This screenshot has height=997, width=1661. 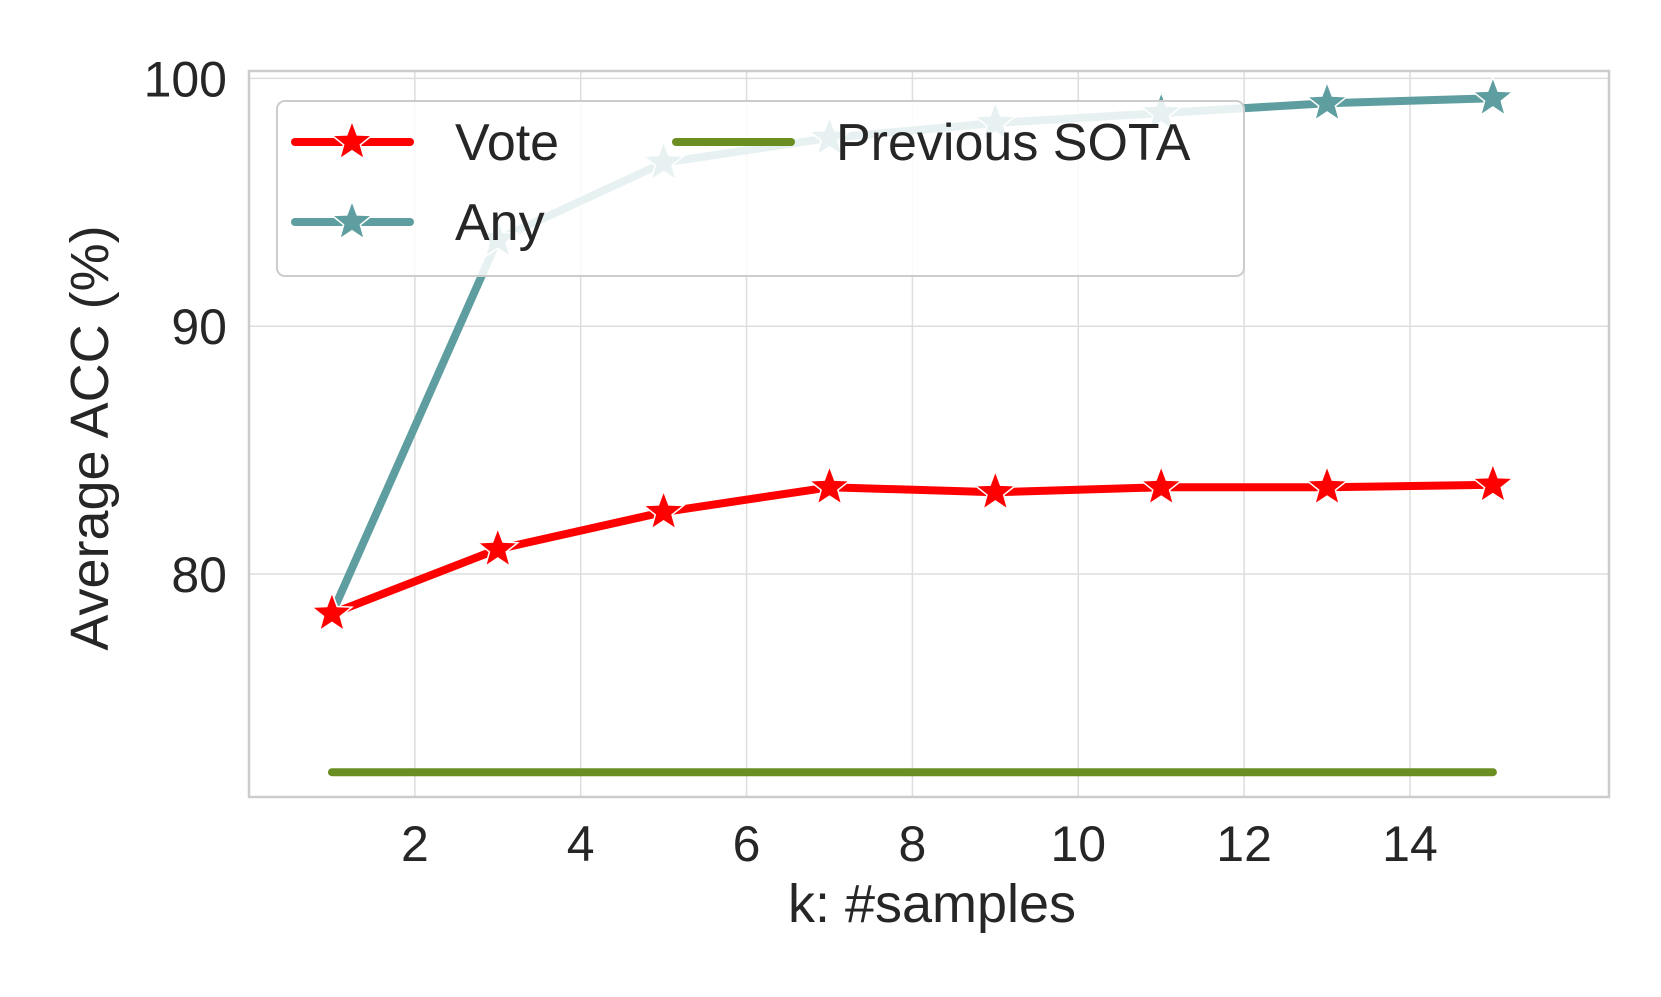 I want to click on x-tick-label: 2, so click(x=415, y=844).